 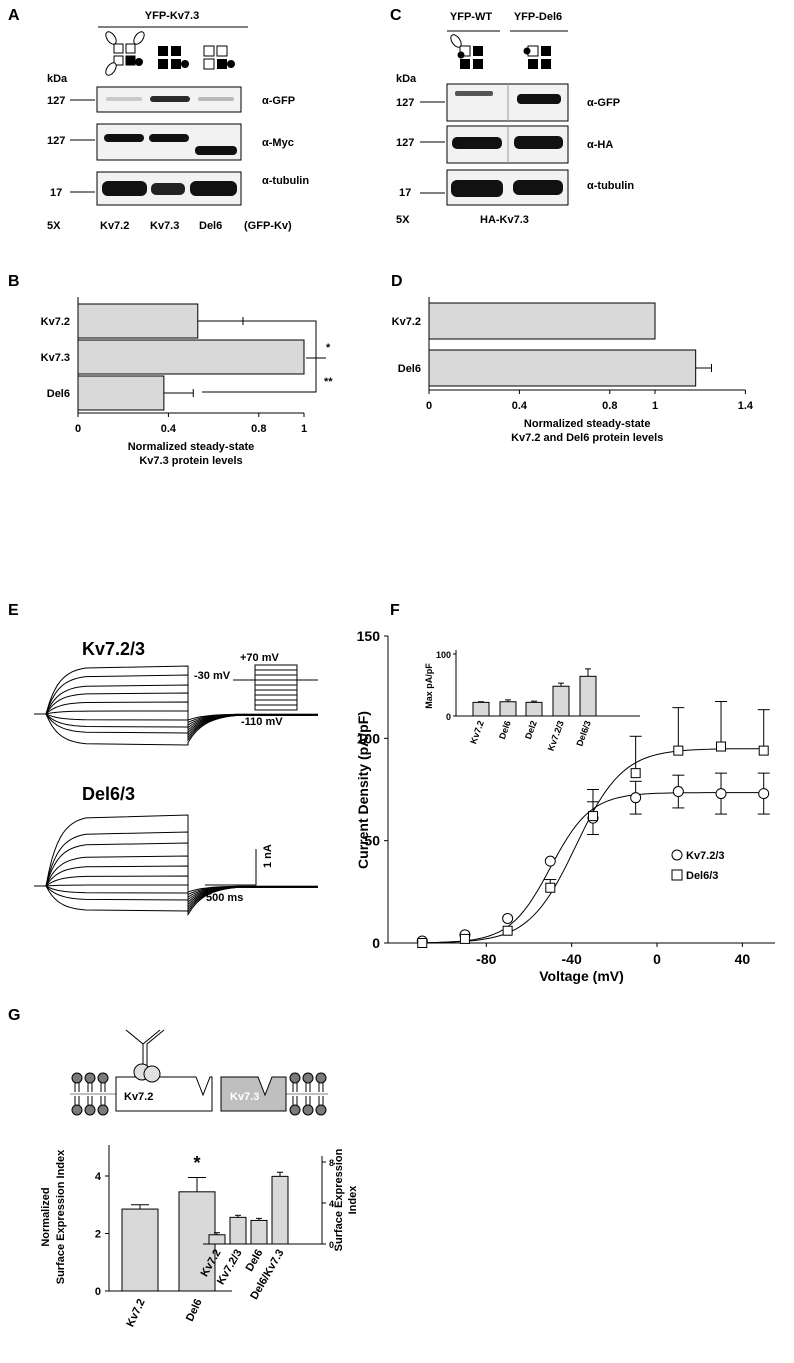 What do you see at coordinates (331, 1163) in the screenshot?
I see `y-tick-label: 8` at bounding box center [331, 1163].